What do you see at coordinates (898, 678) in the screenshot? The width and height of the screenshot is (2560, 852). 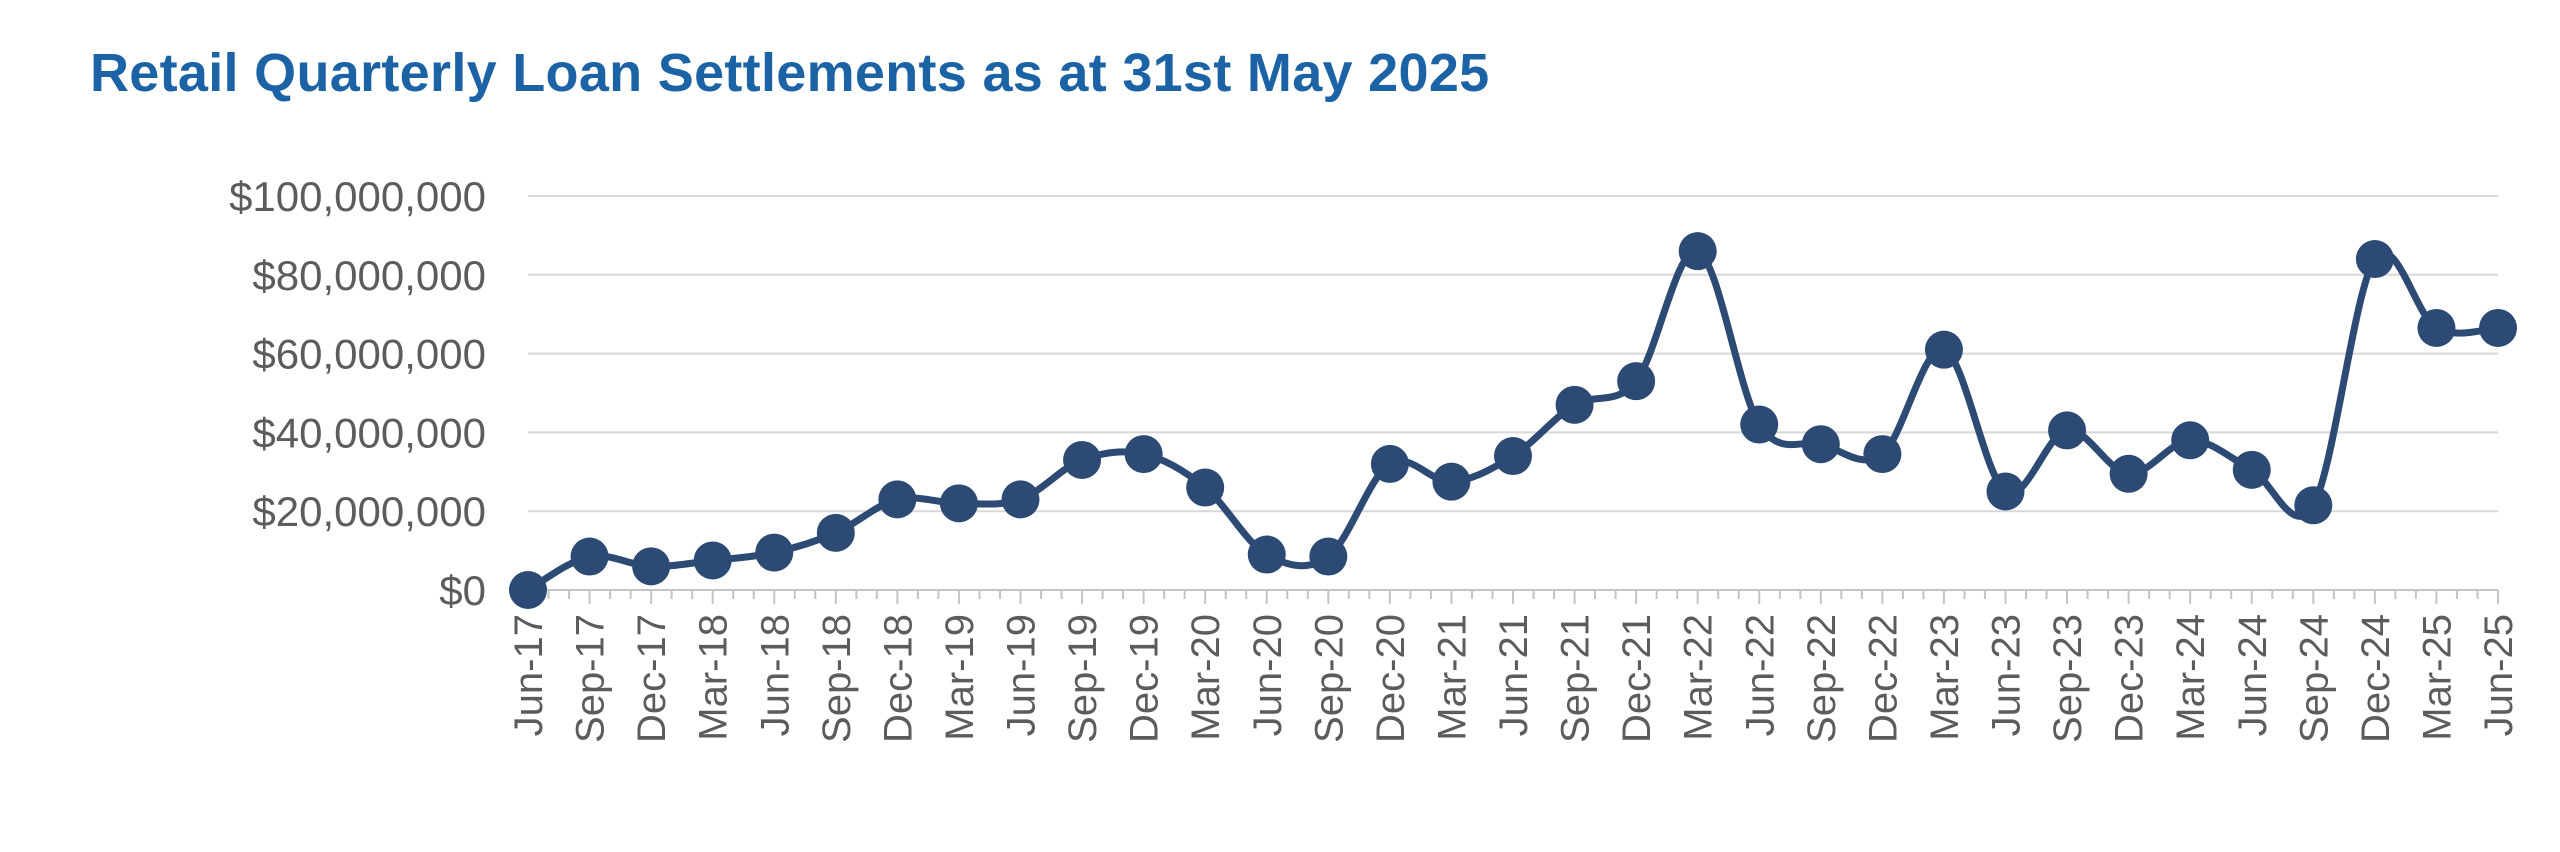 I see `x-tick-label: Dec-18` at bounding box center [898, 678].